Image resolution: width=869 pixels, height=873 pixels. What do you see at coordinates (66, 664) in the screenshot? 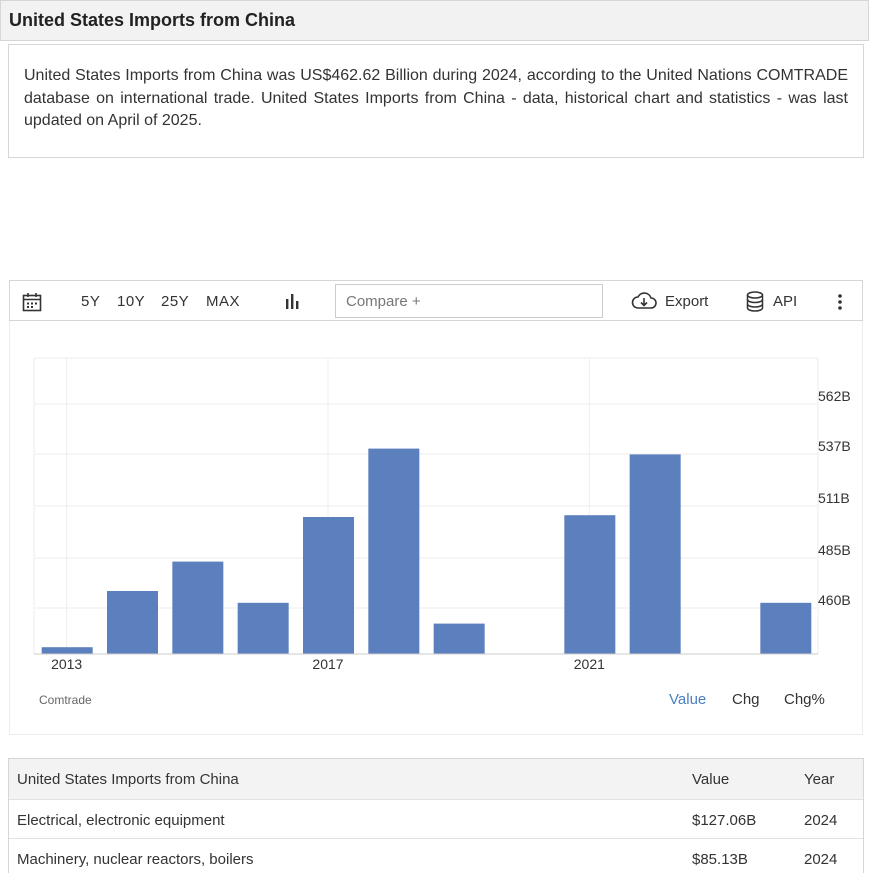
I see `x-tick-label: 2013` at bounding box center [66, 664].